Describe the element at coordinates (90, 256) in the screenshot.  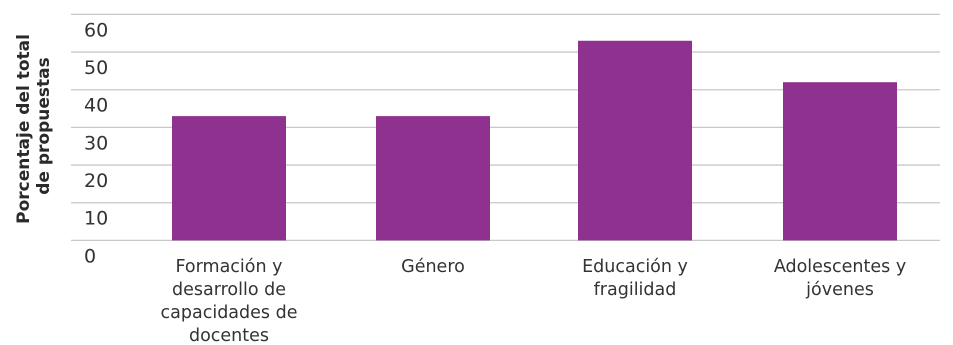
I see `y-tick-label: 0` at that location.